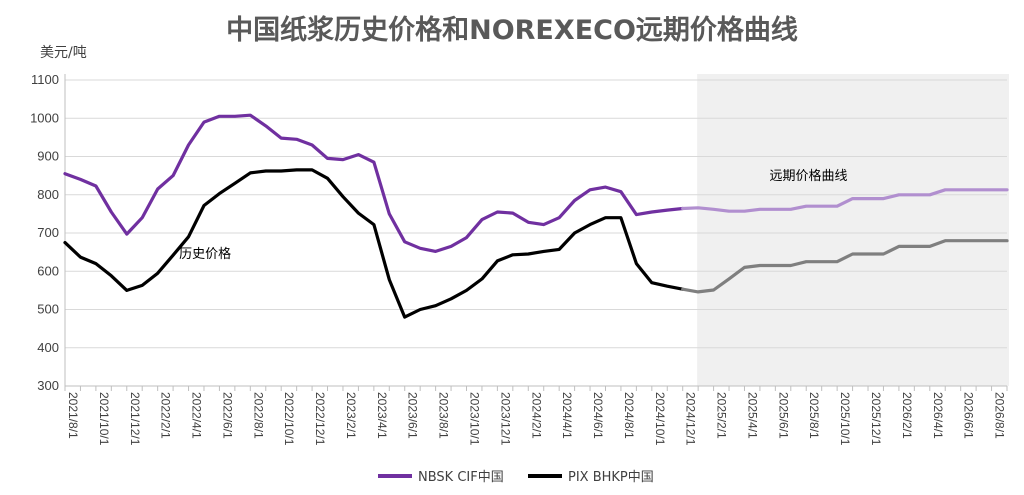  Describe the element at coordinates (48, 309) in the screenshot. I see `y-tick-label: 500` at that location.